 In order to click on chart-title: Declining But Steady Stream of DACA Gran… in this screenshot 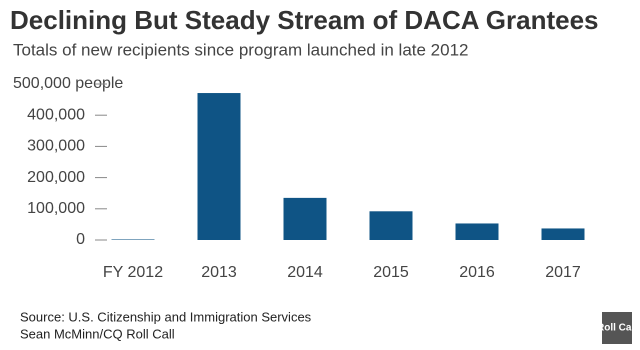, I will do `click(304, 20)`.